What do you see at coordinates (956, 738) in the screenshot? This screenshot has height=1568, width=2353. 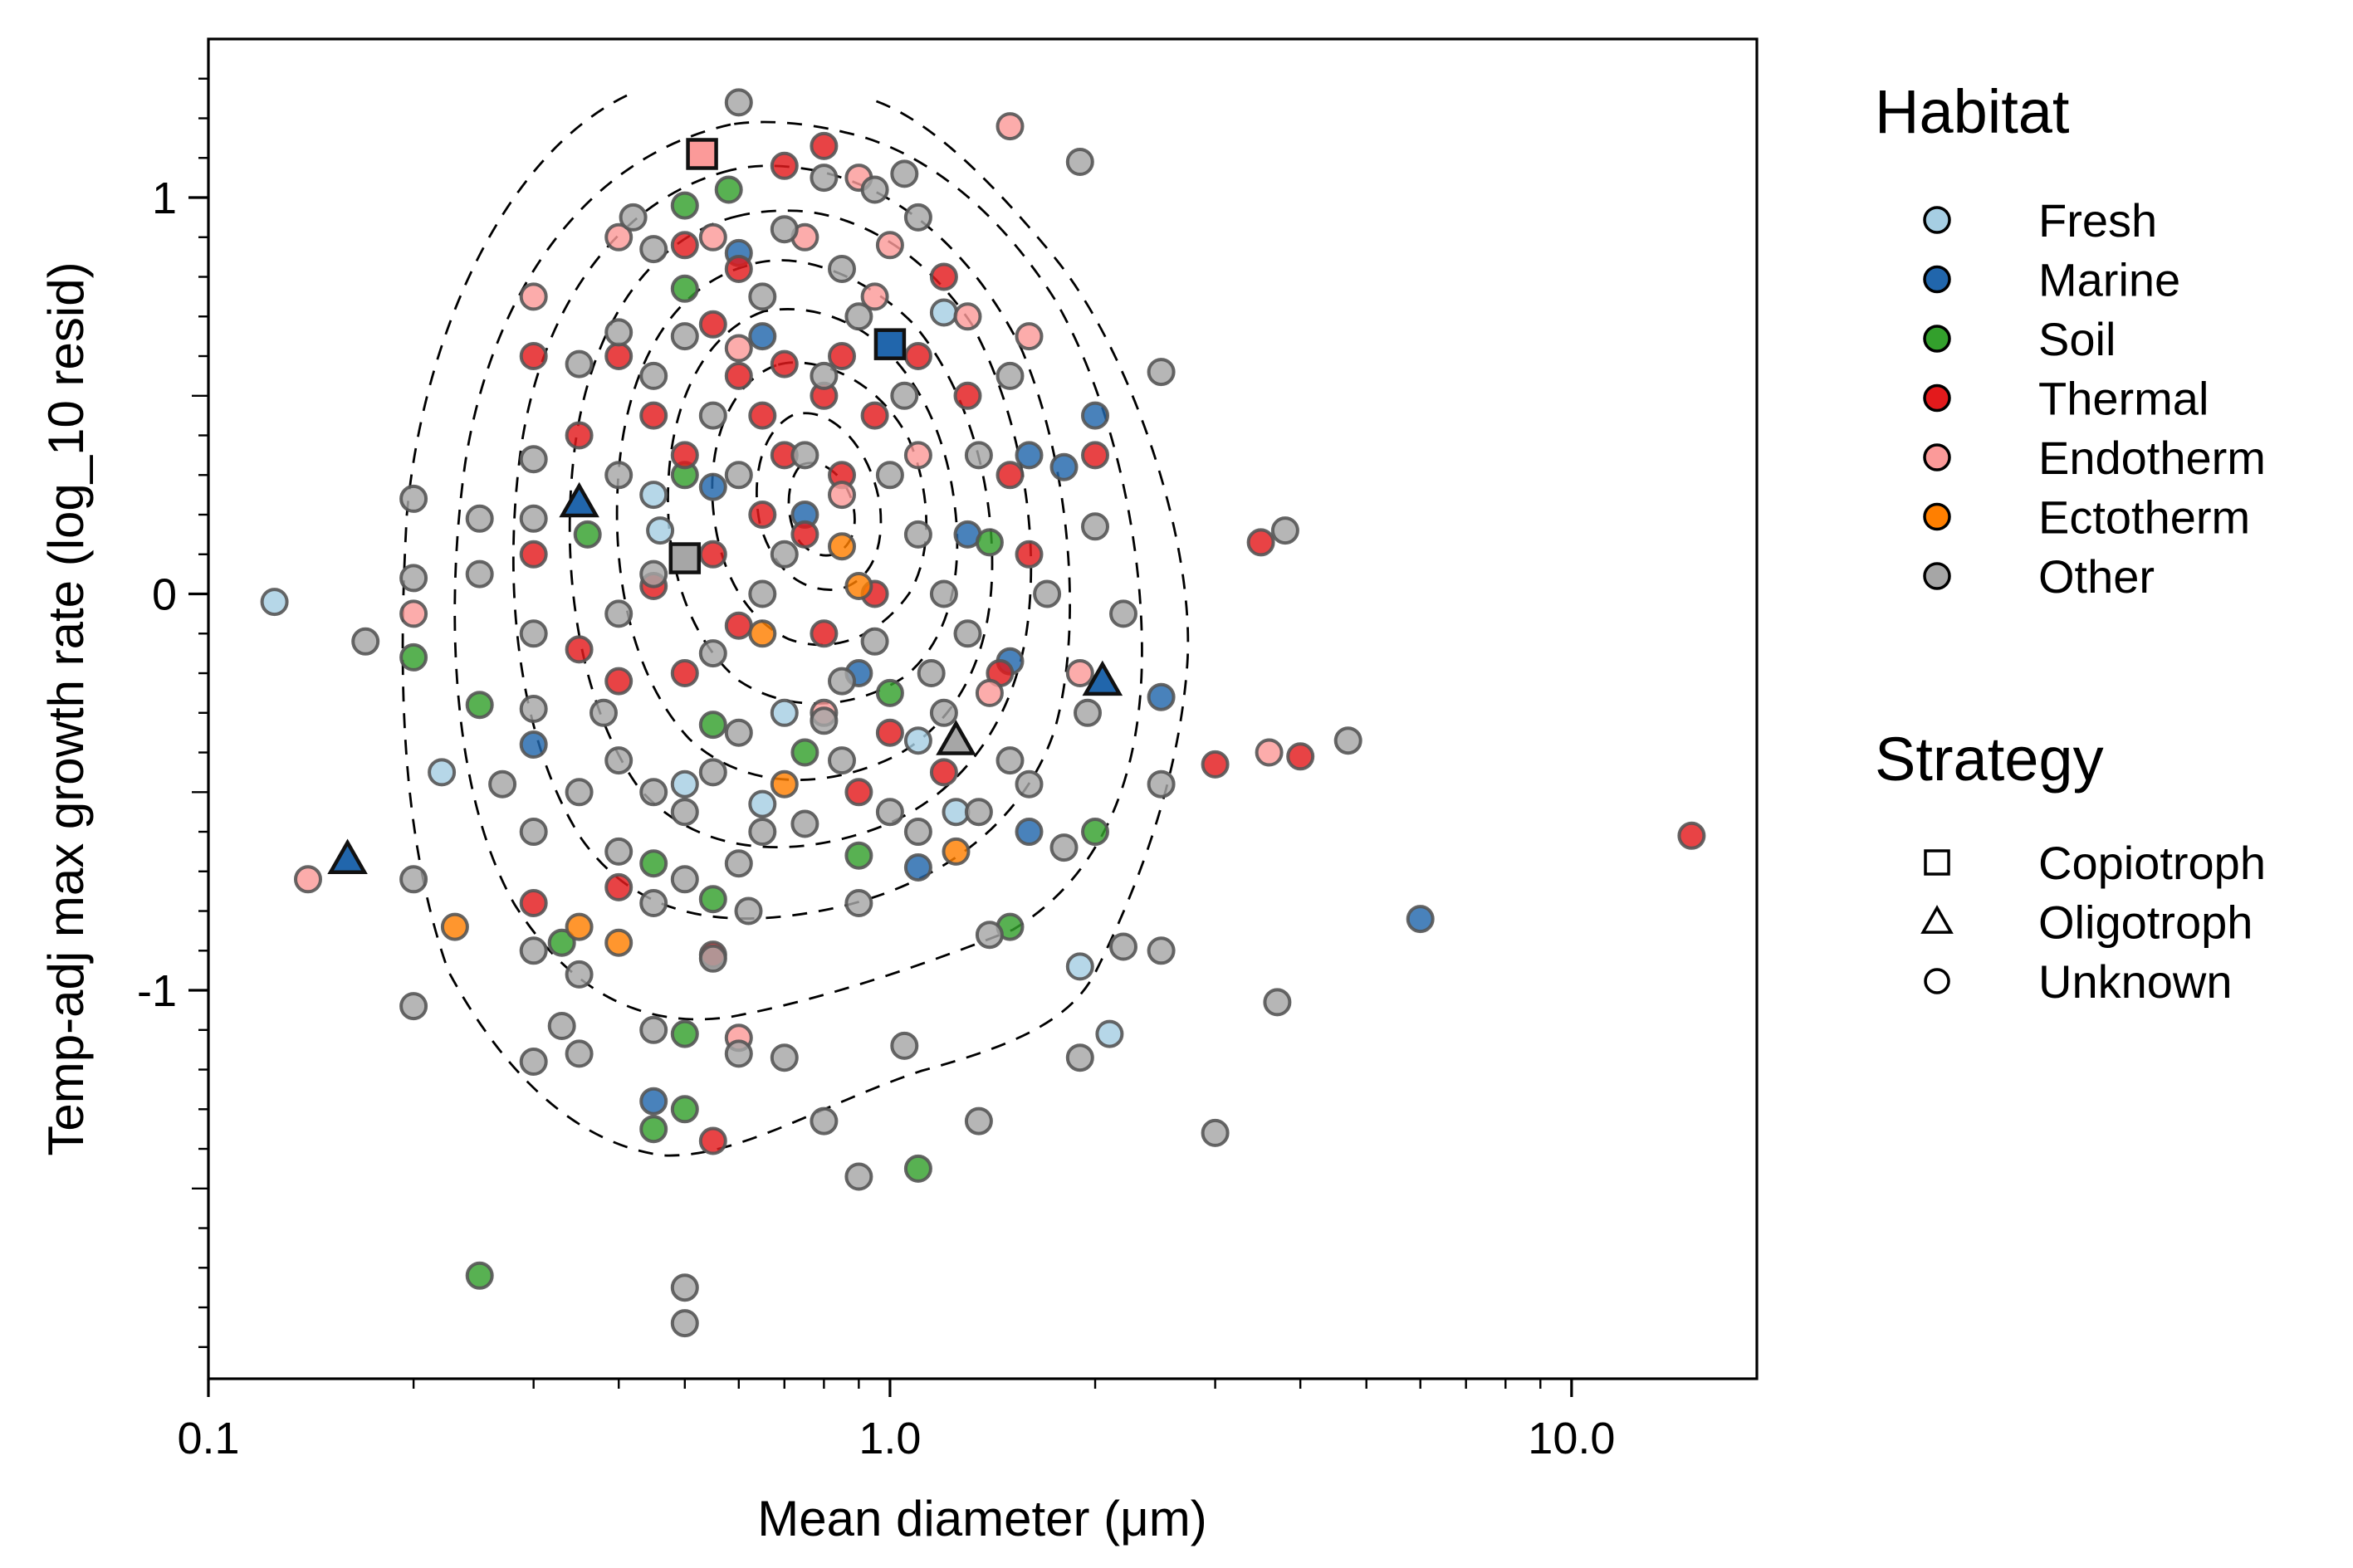 I see `highlight-oligotroph-other` at bounding box center [956, 738].